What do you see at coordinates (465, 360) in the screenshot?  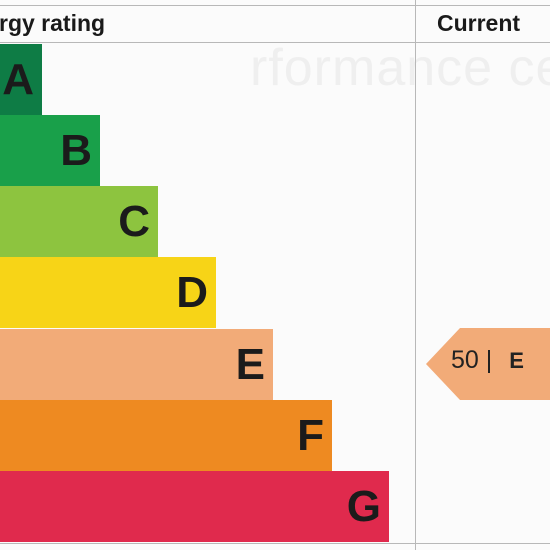 I see `current-rating-score: 50` at bounding box center [465, 360].